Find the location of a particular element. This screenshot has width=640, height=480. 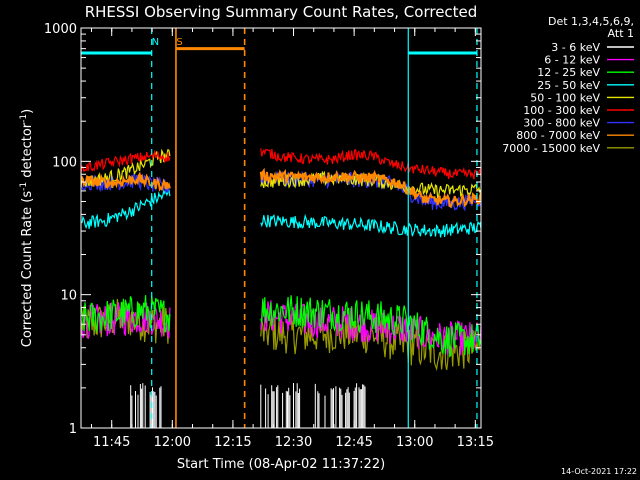

series-line-25-50-kev-seg1 is located at coordinates (126, 209).